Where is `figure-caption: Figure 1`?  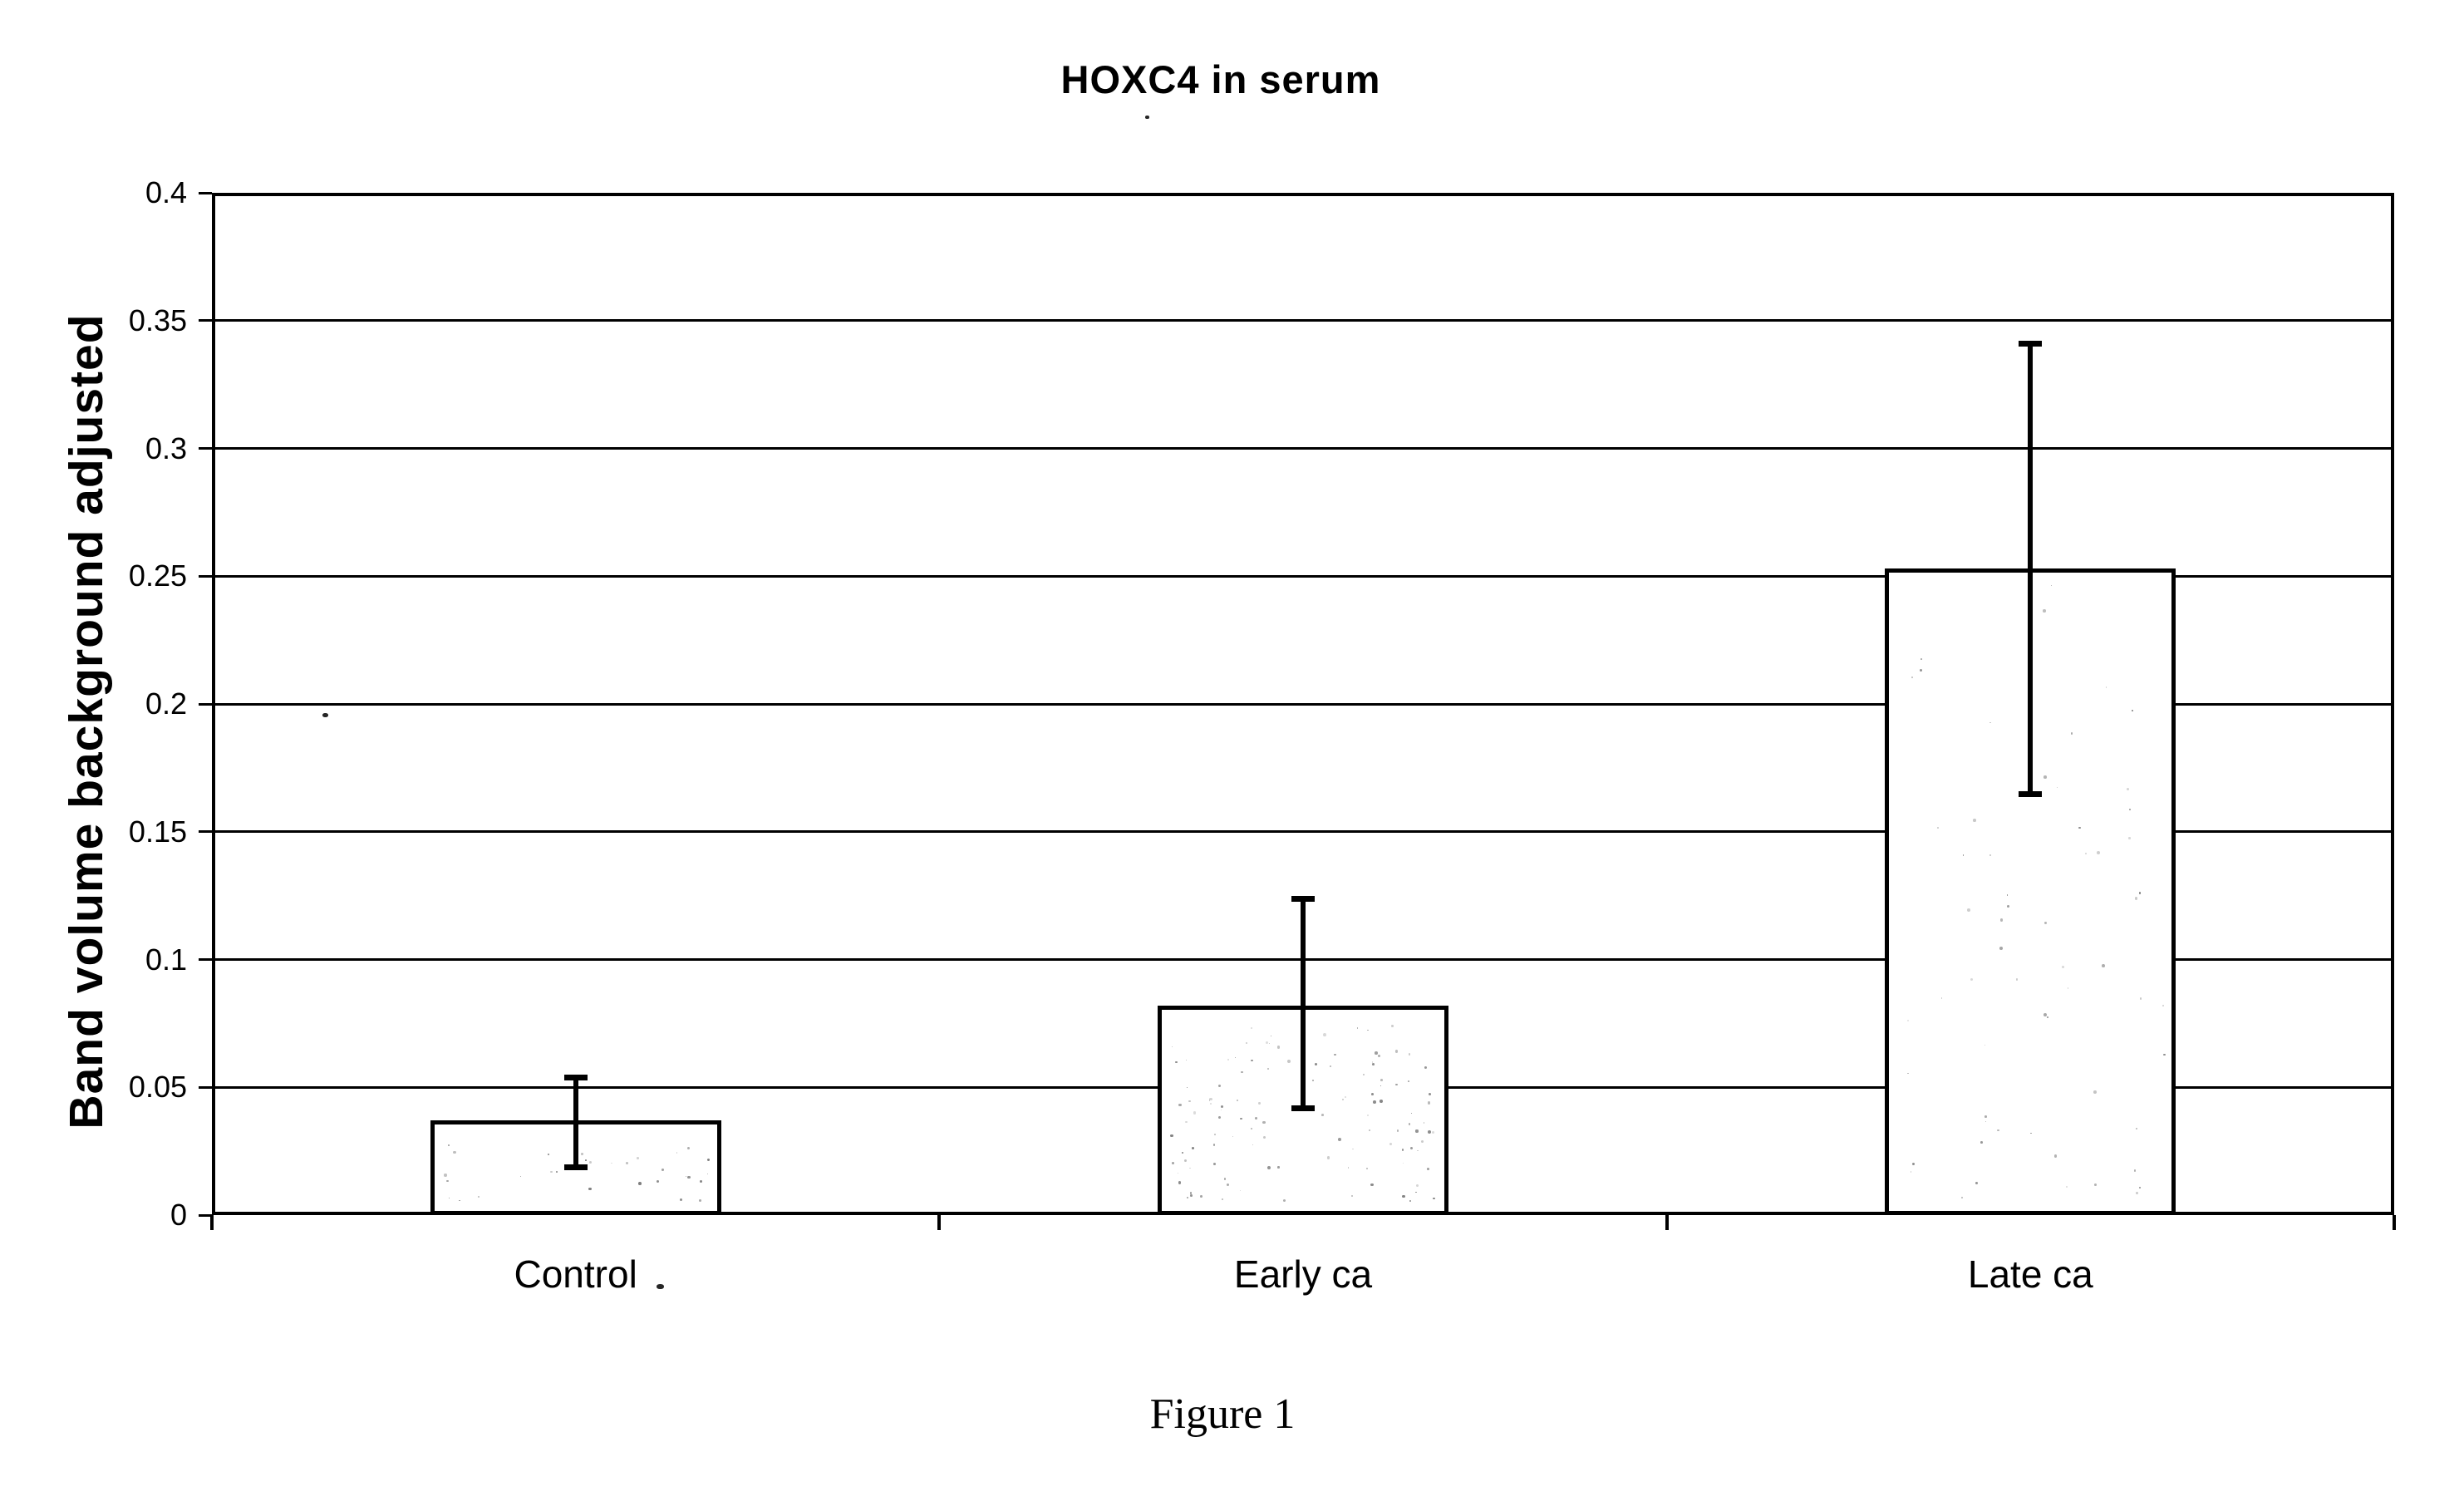
figure-caption: Figure 1 is located at coordinates (1222, 1414).